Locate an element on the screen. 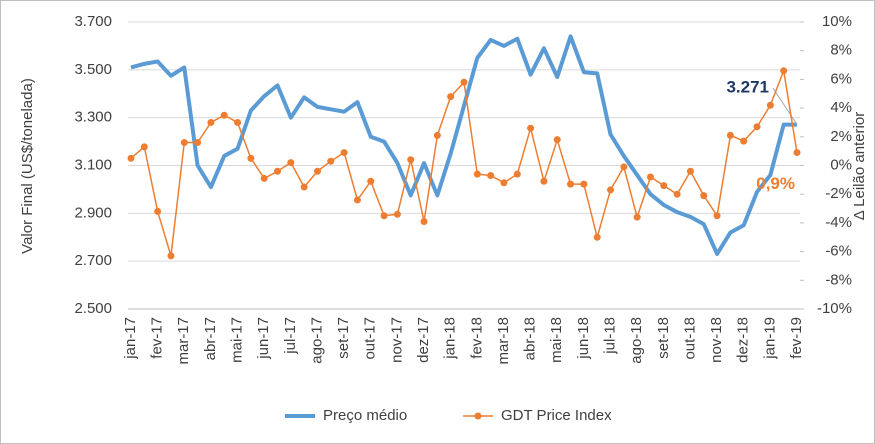 The image size is (875, 444). x-tick-label: jan-18 is located at coordinates (450, 338).